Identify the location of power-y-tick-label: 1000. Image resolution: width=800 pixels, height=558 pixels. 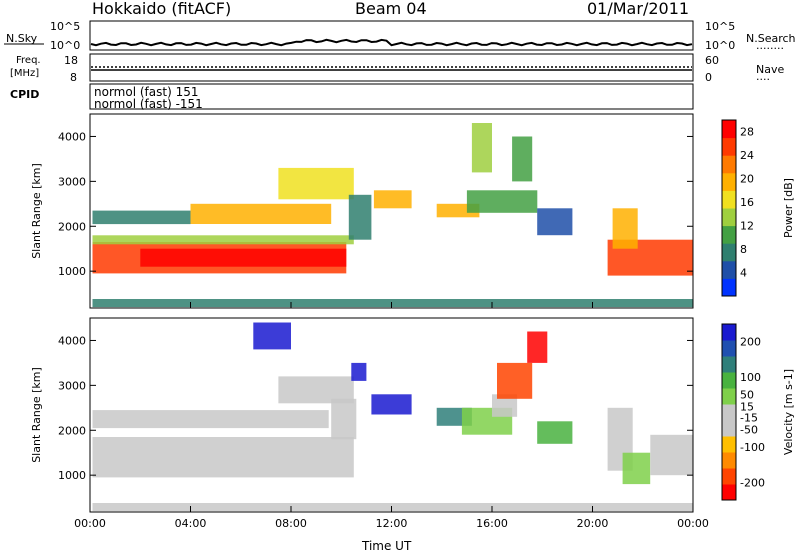
(72, 271).